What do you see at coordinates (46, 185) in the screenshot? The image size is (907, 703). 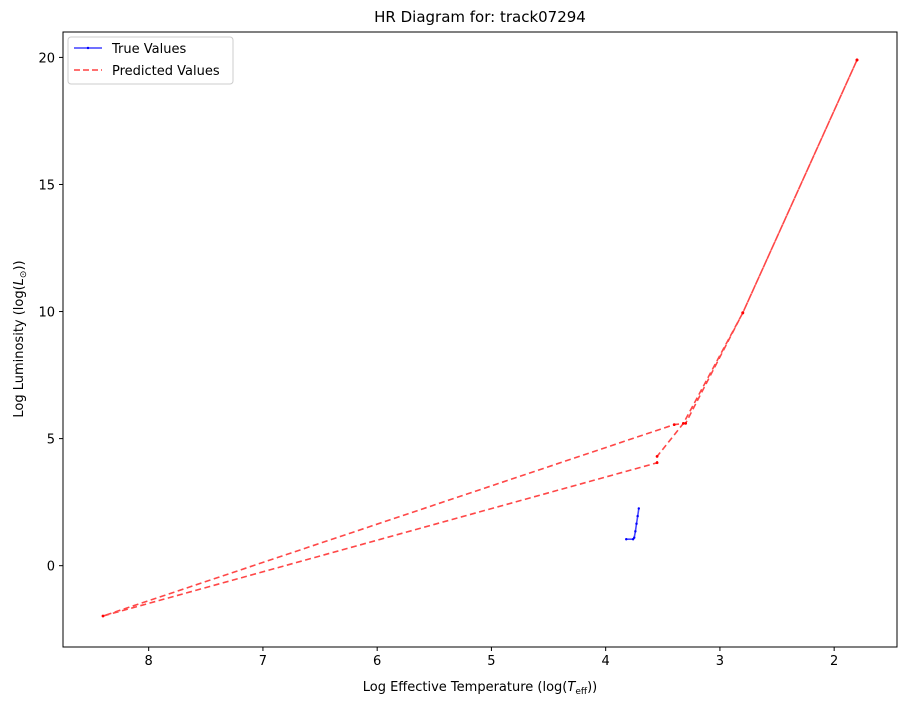 I see `y-tick-label: 15` at bounding box center [46, 185].